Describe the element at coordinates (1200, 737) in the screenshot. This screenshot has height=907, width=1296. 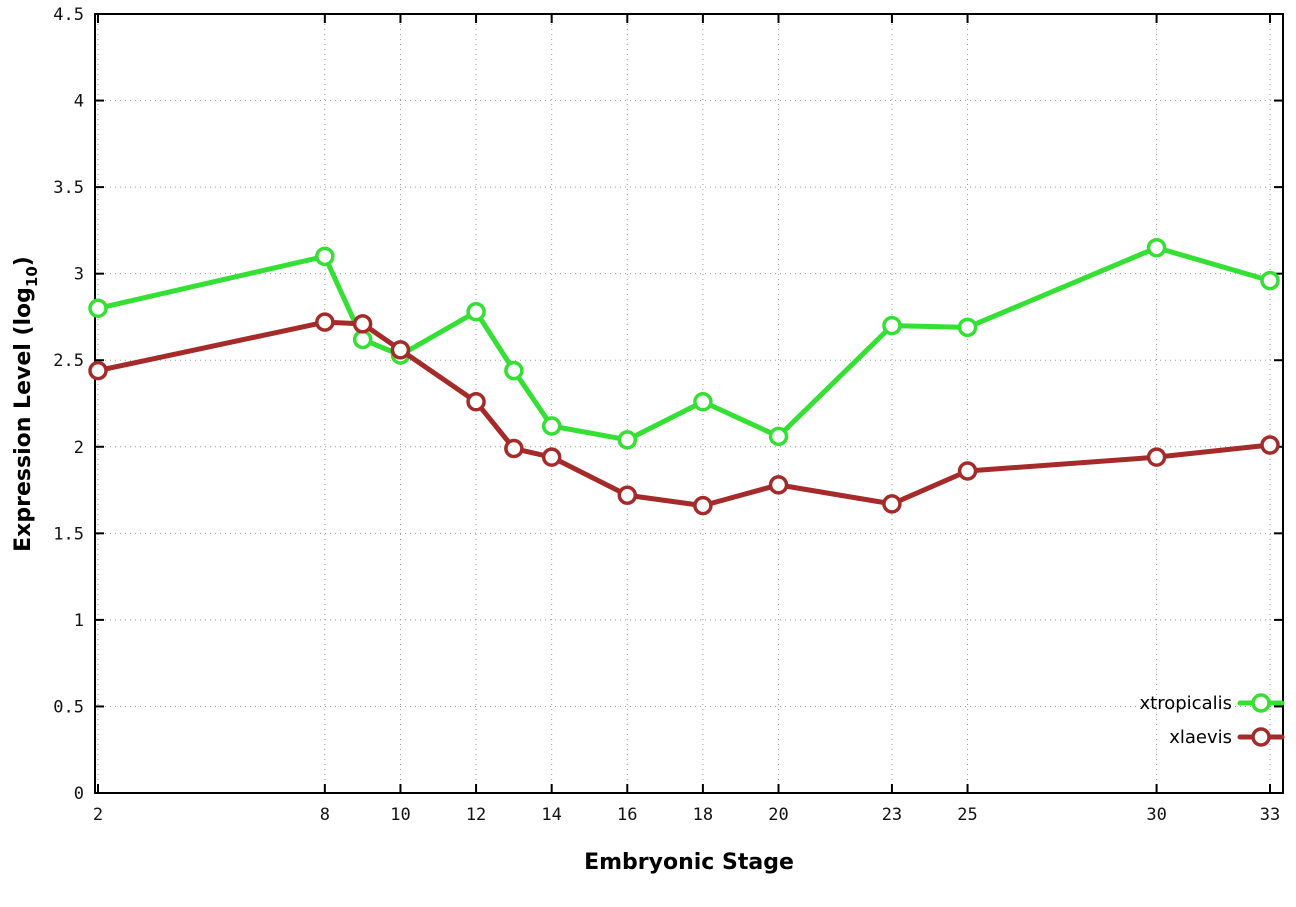
I see `legend-label-xlaevis: xlaevis` at that location.